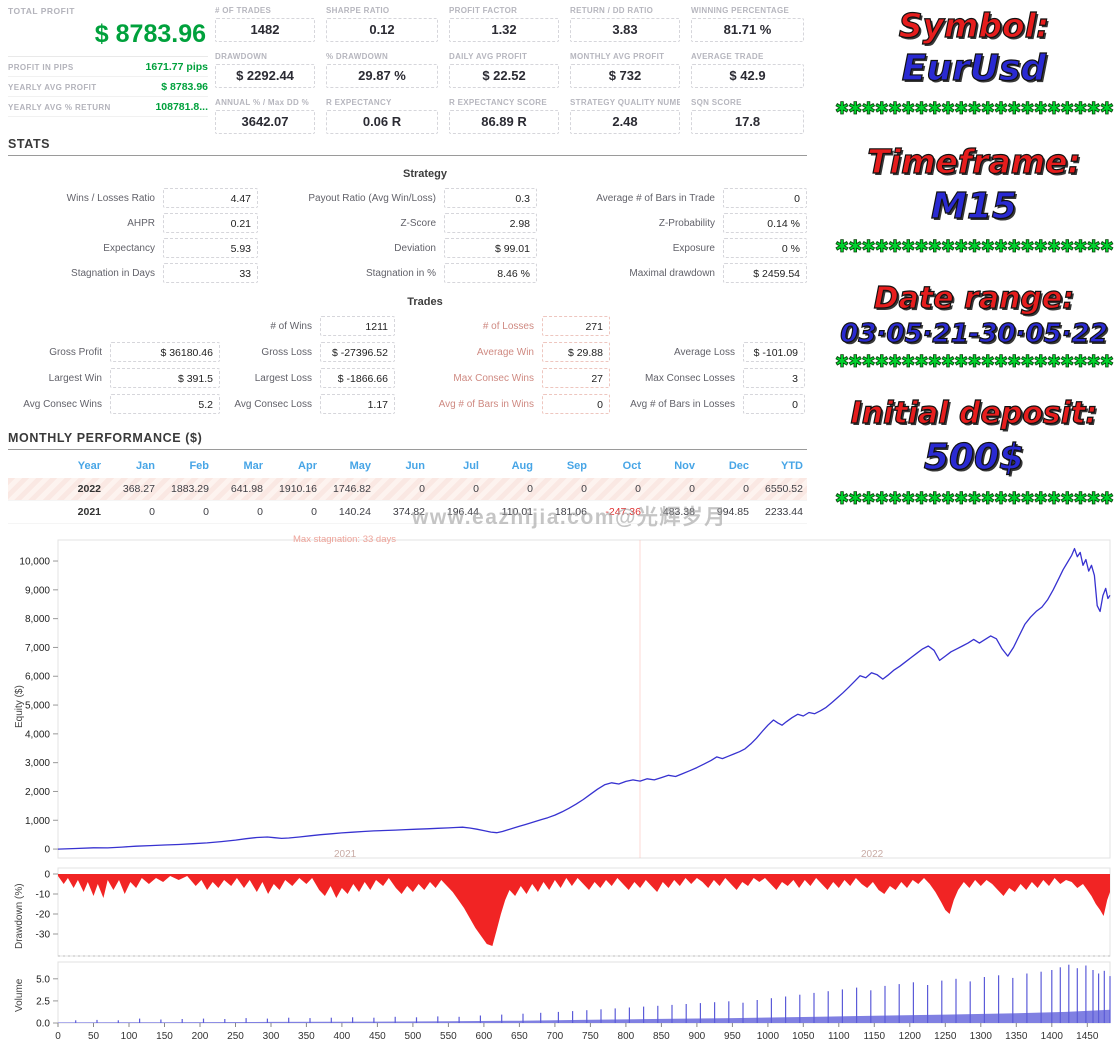 The image size is (1120, 1044). I want to click on stat-row: # of Wins 1211, so click(311, 326).